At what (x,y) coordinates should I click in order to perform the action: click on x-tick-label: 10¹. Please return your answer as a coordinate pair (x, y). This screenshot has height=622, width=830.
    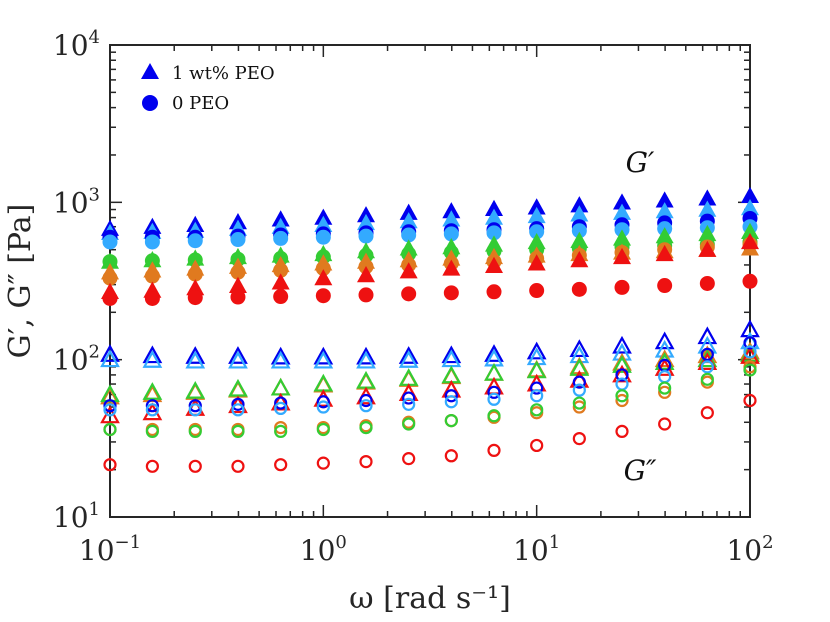
    Looking at the image, I should click on (536, 549).